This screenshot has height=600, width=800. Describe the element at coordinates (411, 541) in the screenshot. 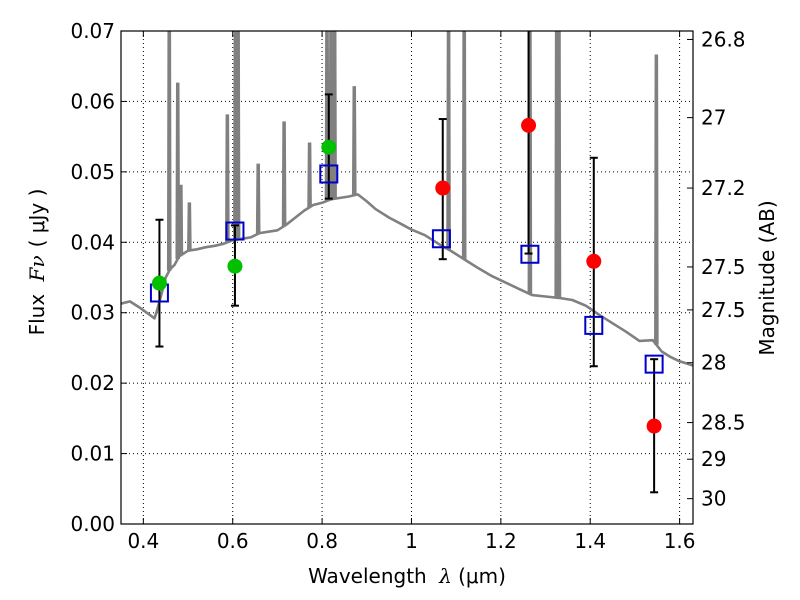

I see `x-tick-label: 1` at that location.